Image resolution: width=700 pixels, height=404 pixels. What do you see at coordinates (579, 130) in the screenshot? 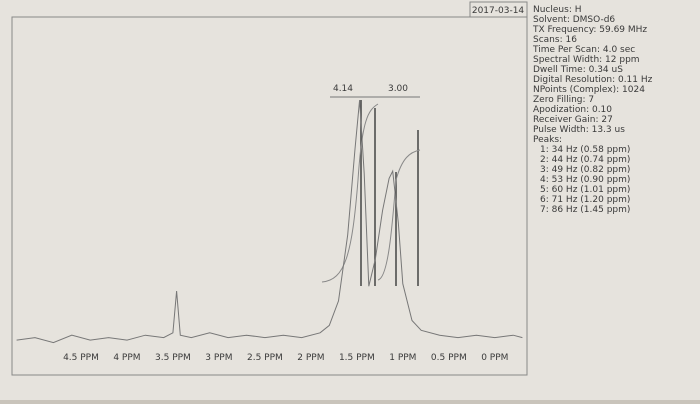
I see `info-line: Pulse Width: 13.3 us` at bounding box center [579, 130].